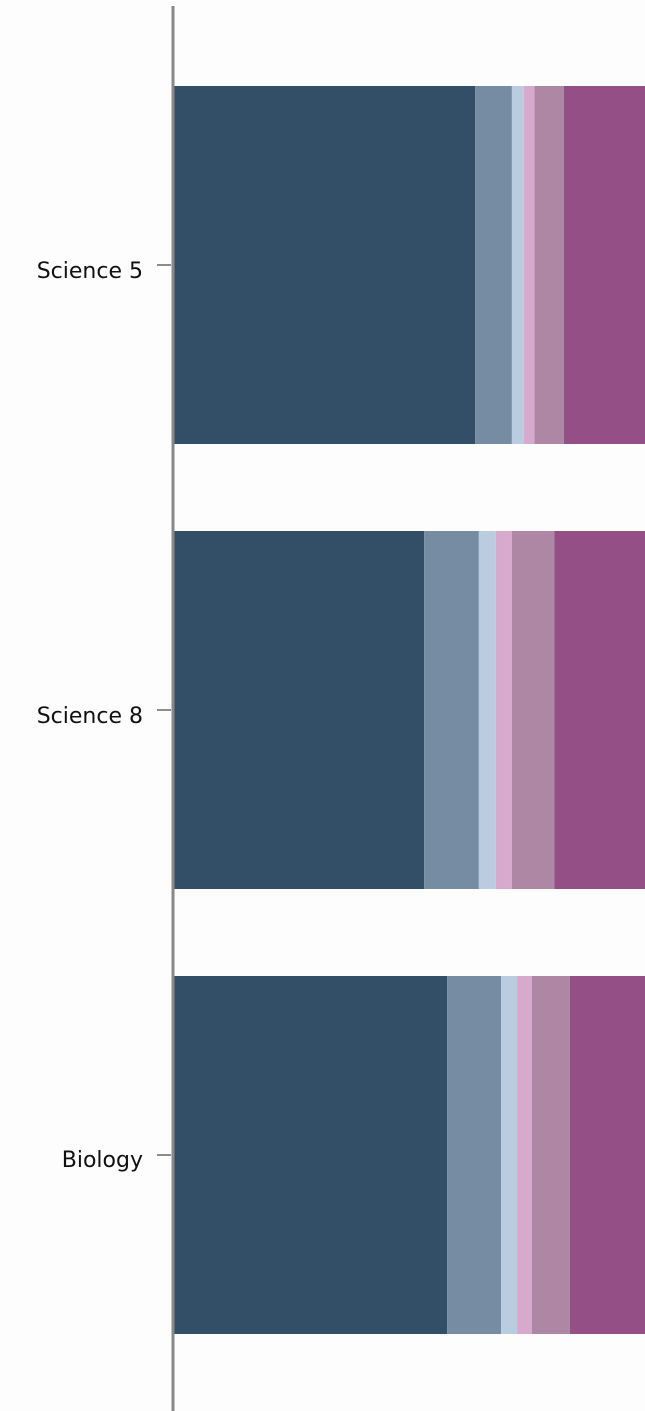 This screenshot has width=645, height=1411. I want to click on tick-label-biology: Biology, so click(102, 1160).